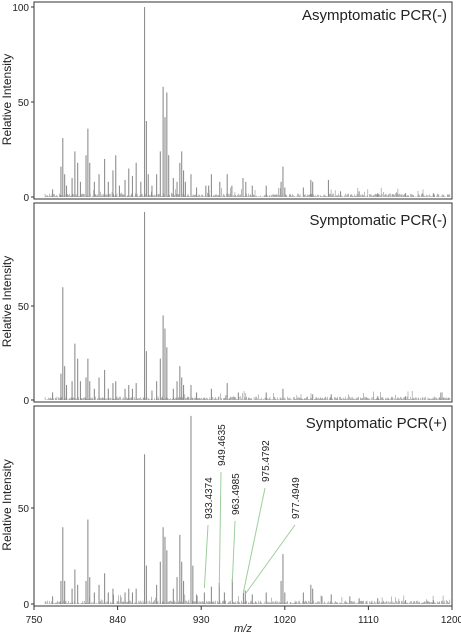  I want to click on x-tick-label: 750, so click(34, 620).